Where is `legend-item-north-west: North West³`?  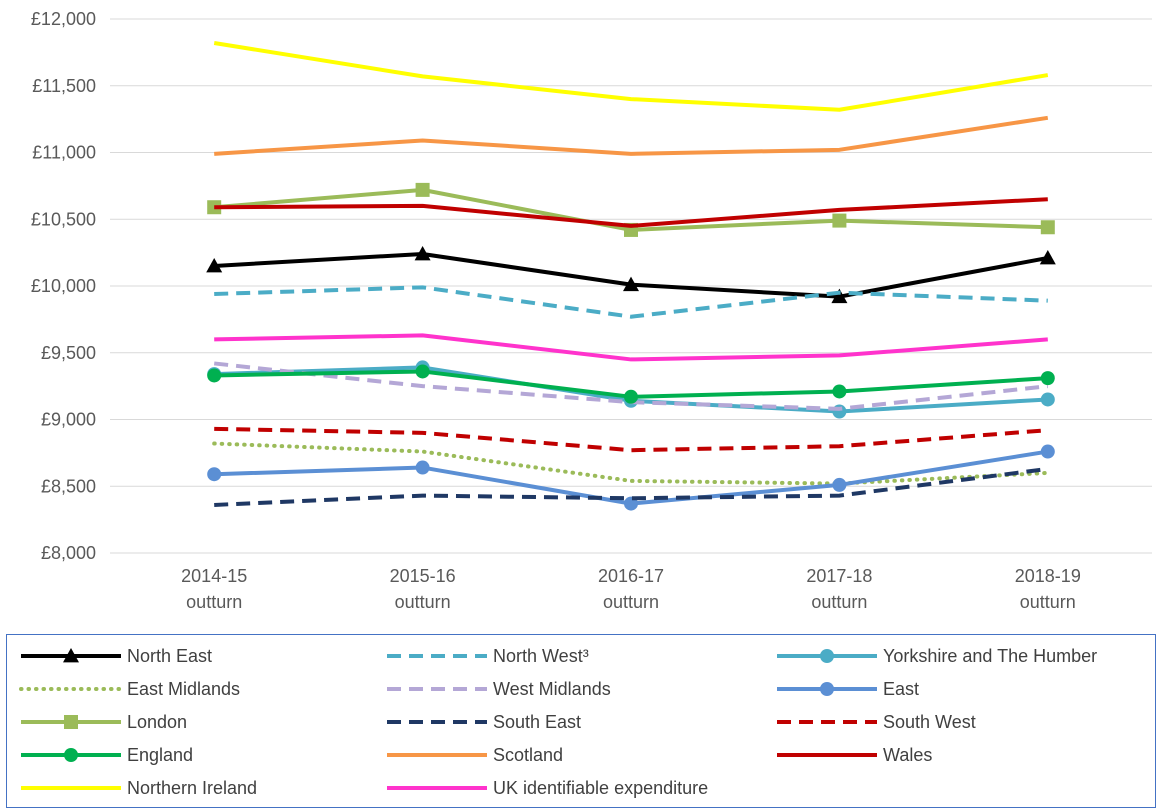 legend-item-north-west: North West³ is located at coordinates (487, 656).